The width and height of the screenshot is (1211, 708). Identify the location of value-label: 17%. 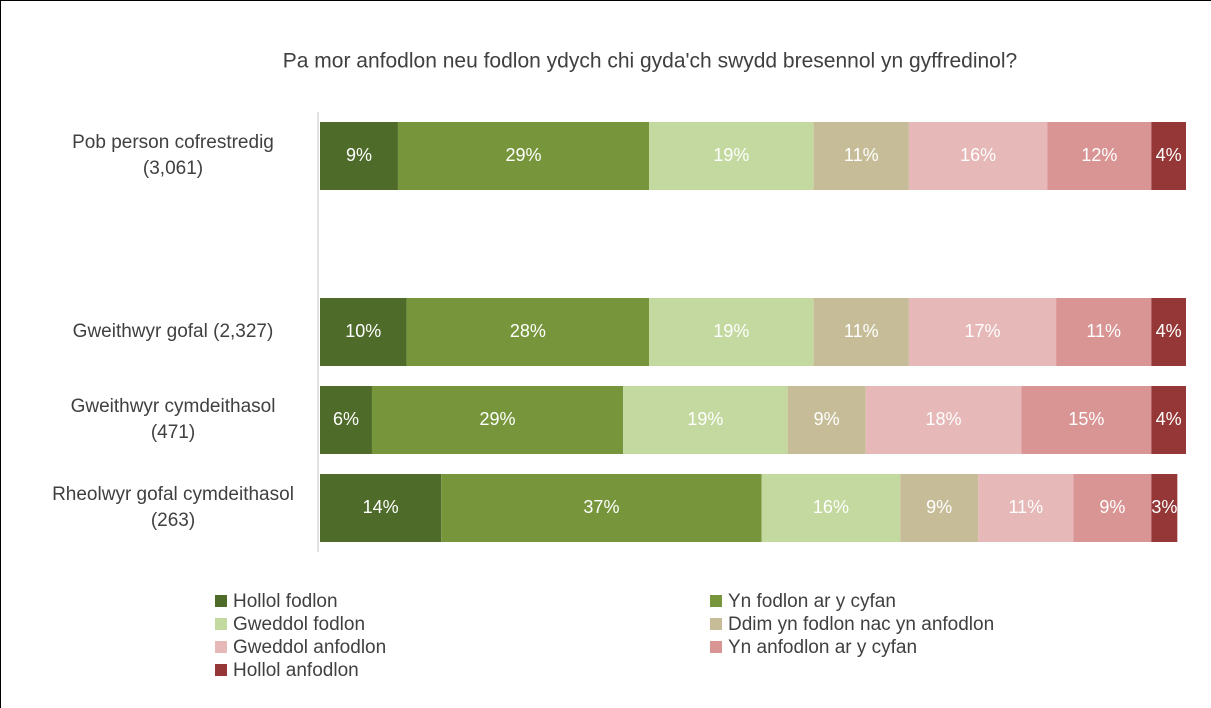
(982, 331).